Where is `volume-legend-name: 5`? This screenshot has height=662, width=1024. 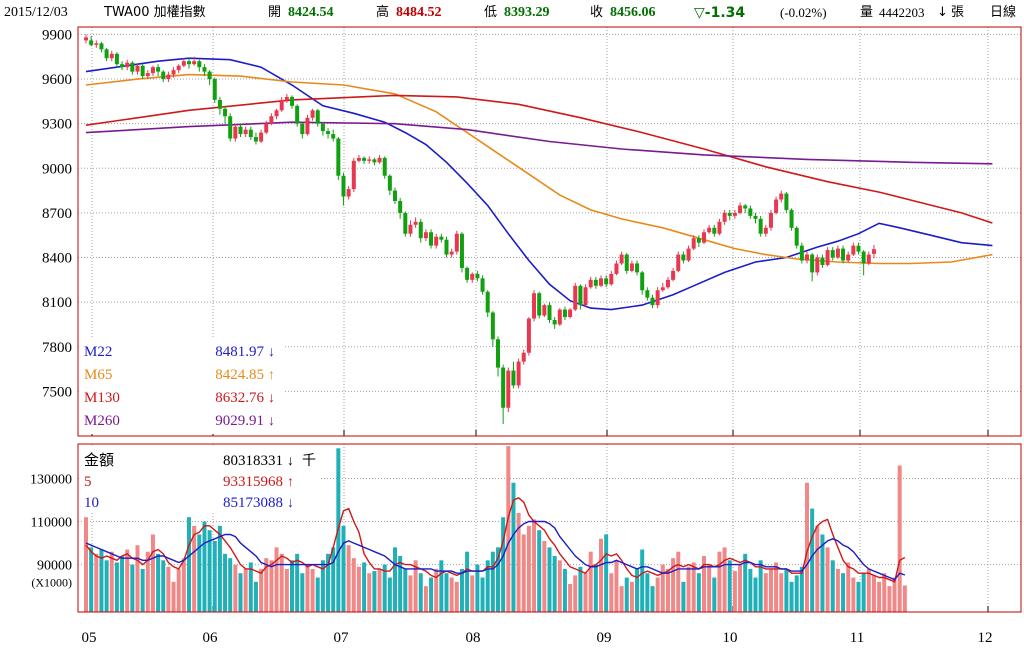 volume-legend-name: 5 is located at coordinates (88, 482).